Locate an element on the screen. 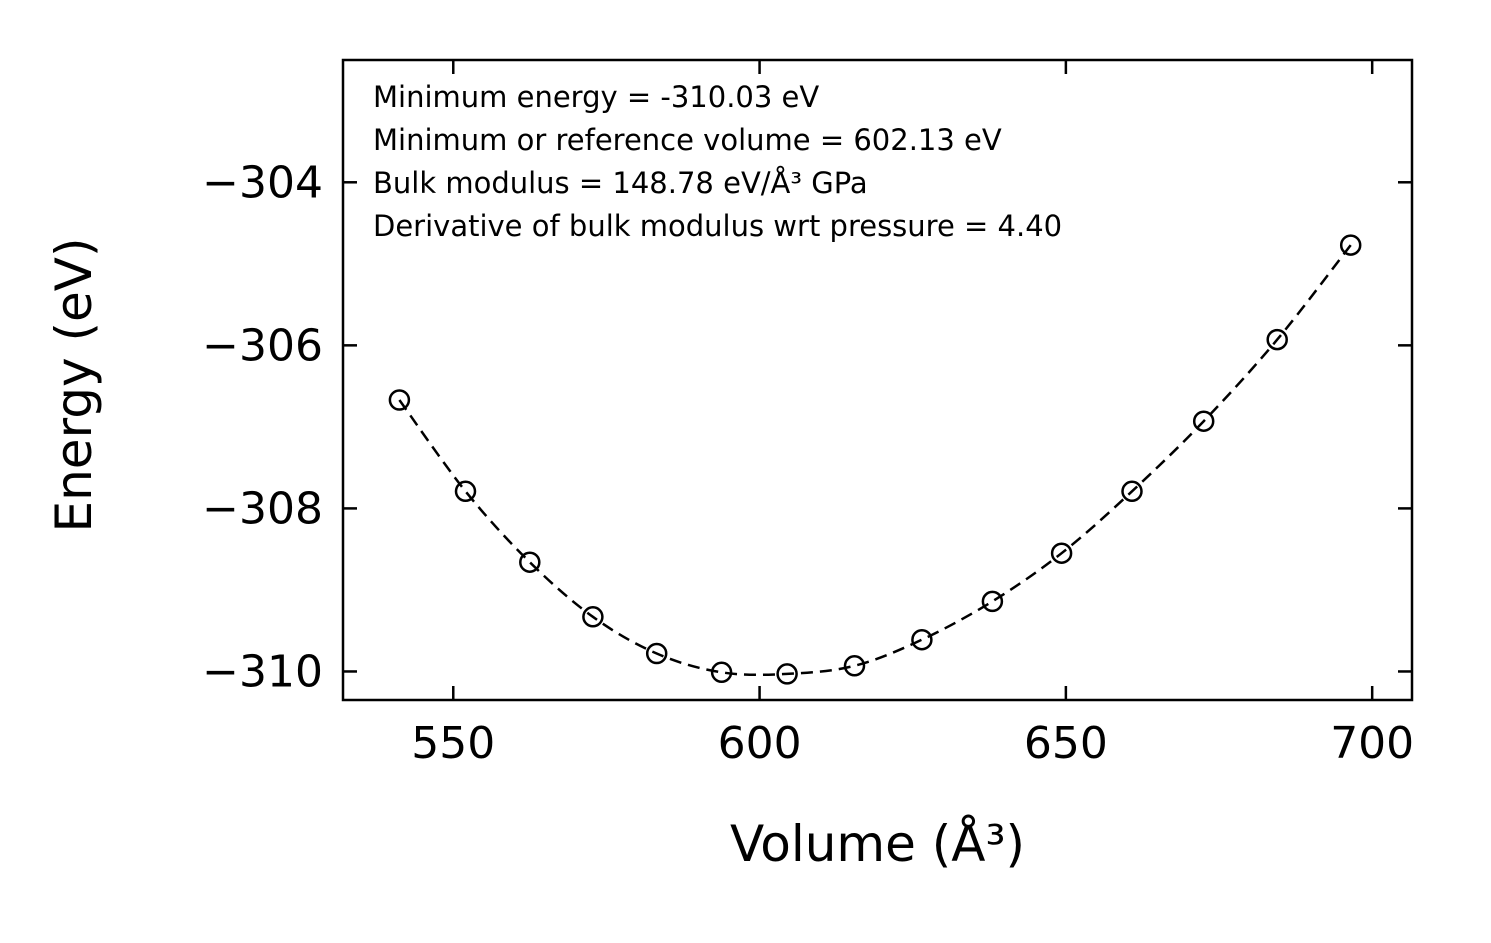 This screenshot has width=1491, height=943. annotation-minimum-energy: Minimum energy = -310.03 eV is located at coordinates (596, 97).